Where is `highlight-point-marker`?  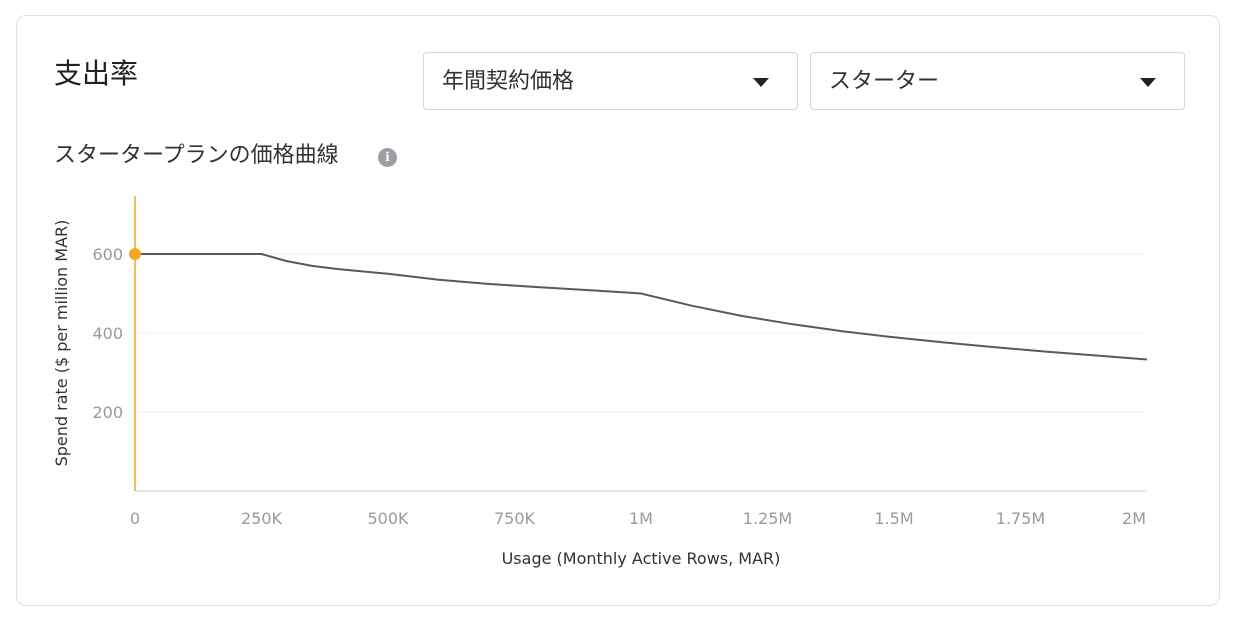
highlight-point-marker is located at coordinates (135, 254).